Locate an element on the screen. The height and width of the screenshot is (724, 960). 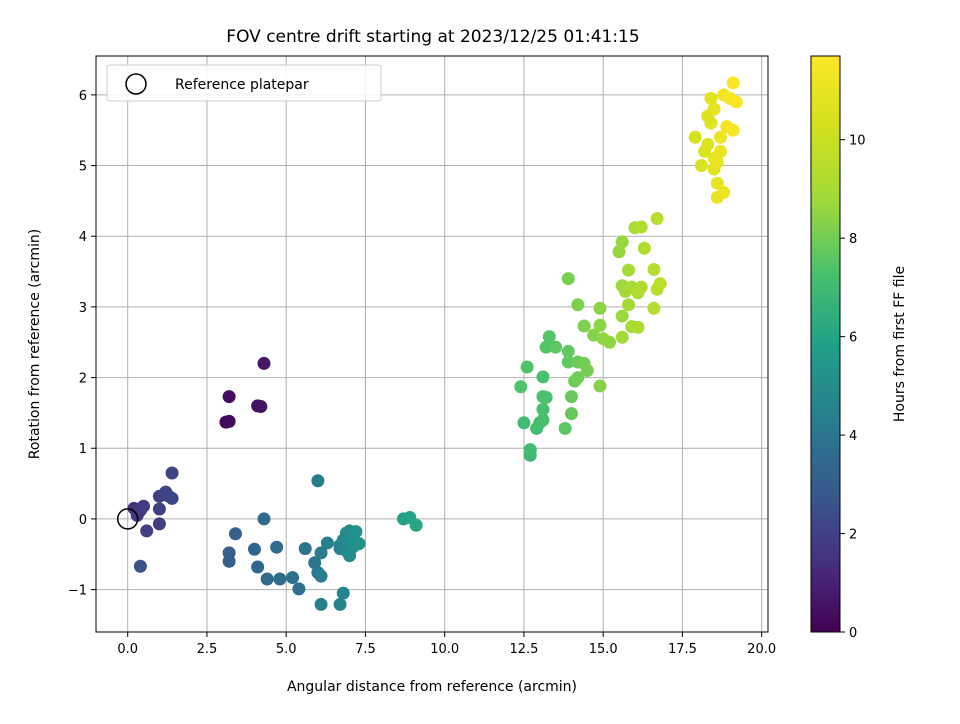
legend-box is located at coordinates (244, 83).